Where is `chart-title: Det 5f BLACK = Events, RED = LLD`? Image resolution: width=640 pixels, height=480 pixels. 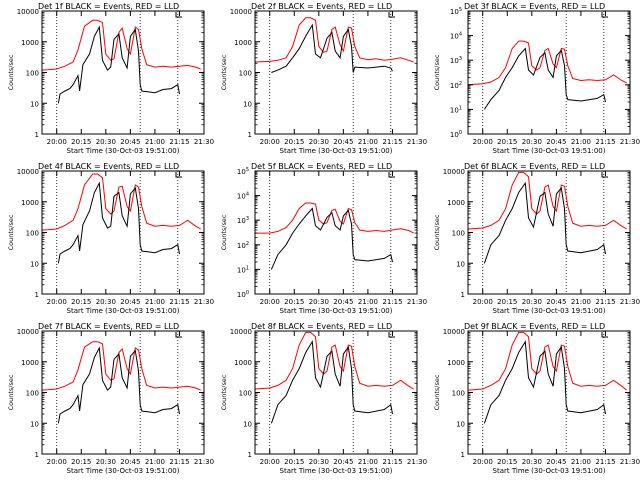
chart-title: Det 5f BLACK = Events, RED = LLD is located at coordinates (321, 166).